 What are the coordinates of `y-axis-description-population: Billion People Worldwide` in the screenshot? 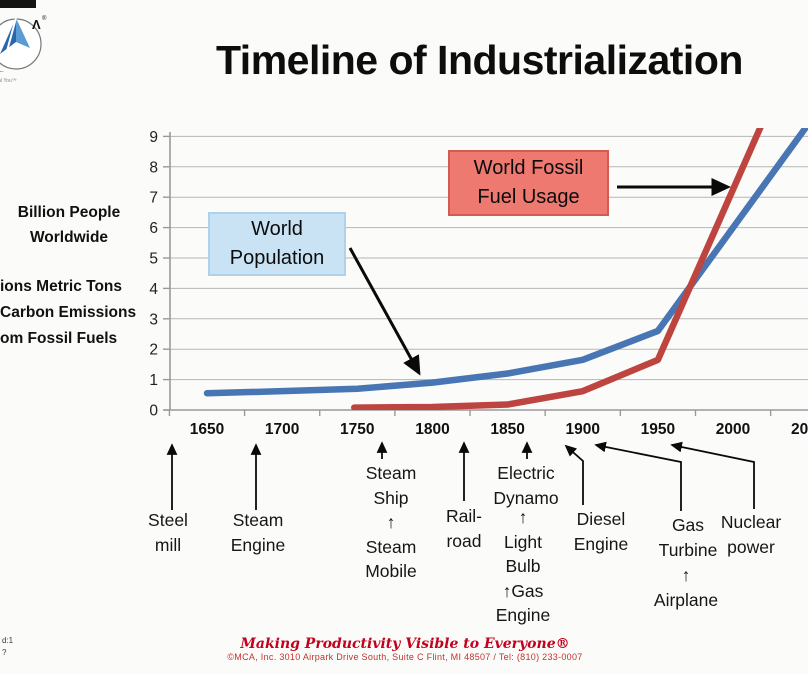 It's located at (69, 225).